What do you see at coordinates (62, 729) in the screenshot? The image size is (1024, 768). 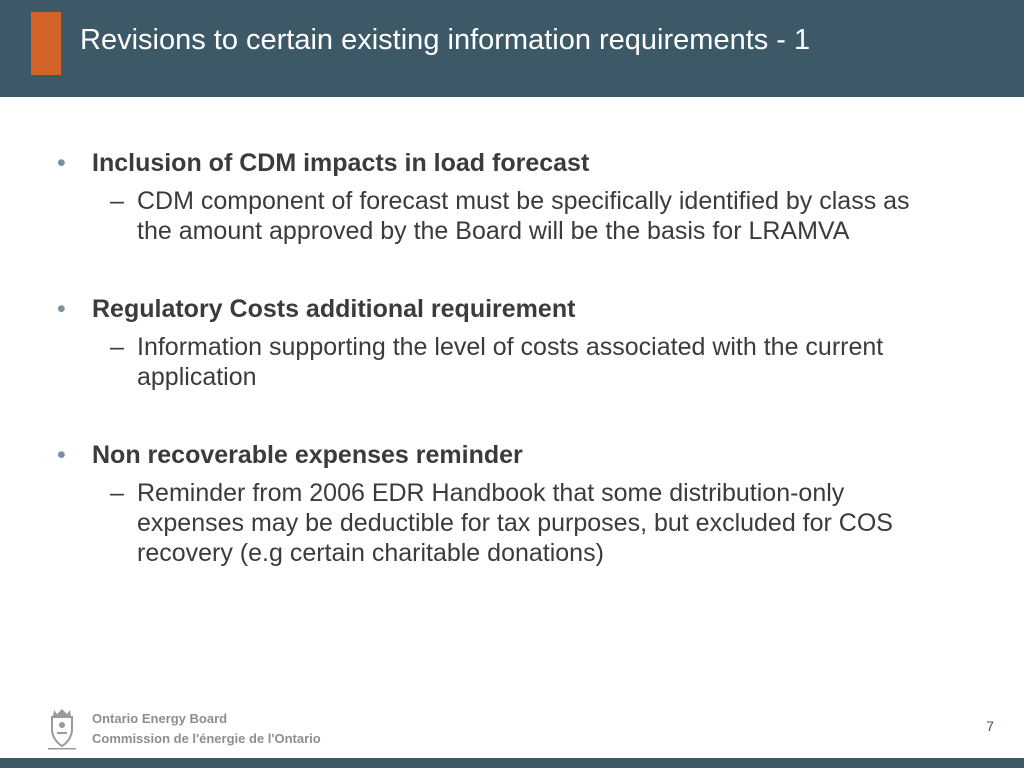 I see `ontario-crest-icon` at bounding box center [62, 729].